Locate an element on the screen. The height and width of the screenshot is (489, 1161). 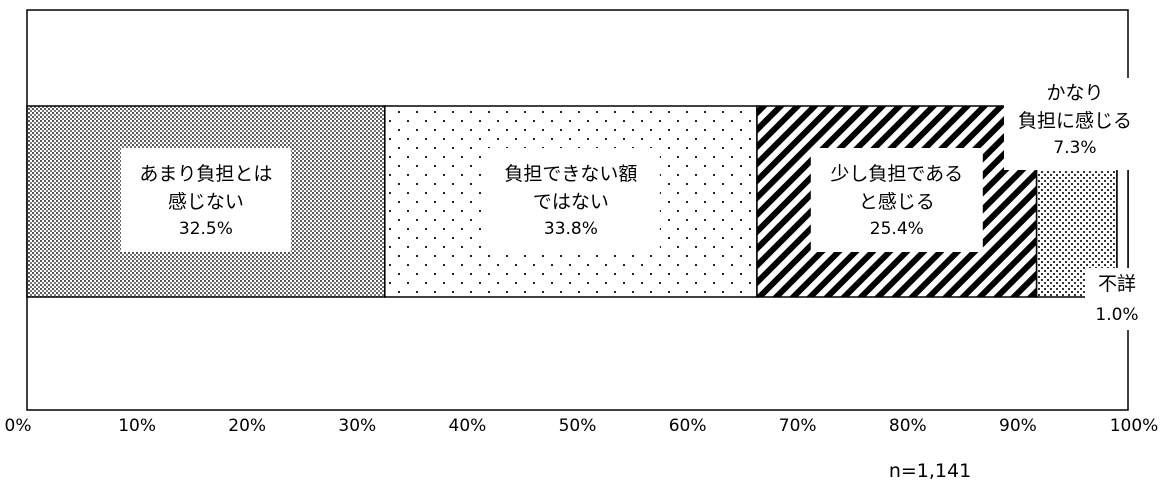
bar-segment-s1 is located at coordinates (206, 201).